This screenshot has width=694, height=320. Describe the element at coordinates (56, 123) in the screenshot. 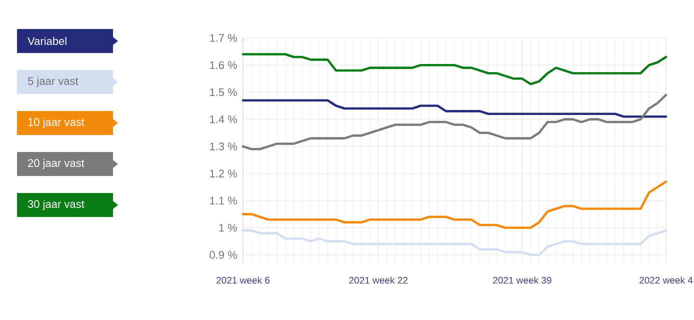

I see `text: 10 jaar vast` at that location.